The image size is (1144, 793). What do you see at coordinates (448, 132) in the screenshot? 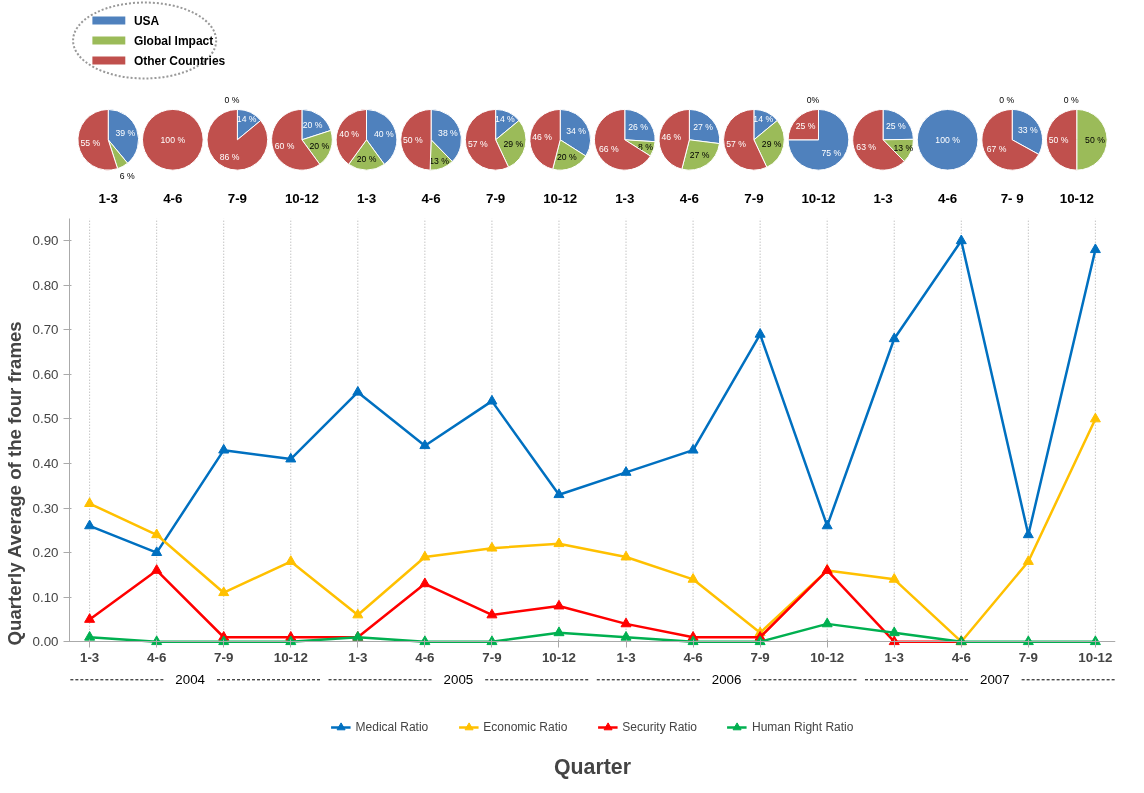
I see `data-label: 38 %` at bounding box center [448, 132].